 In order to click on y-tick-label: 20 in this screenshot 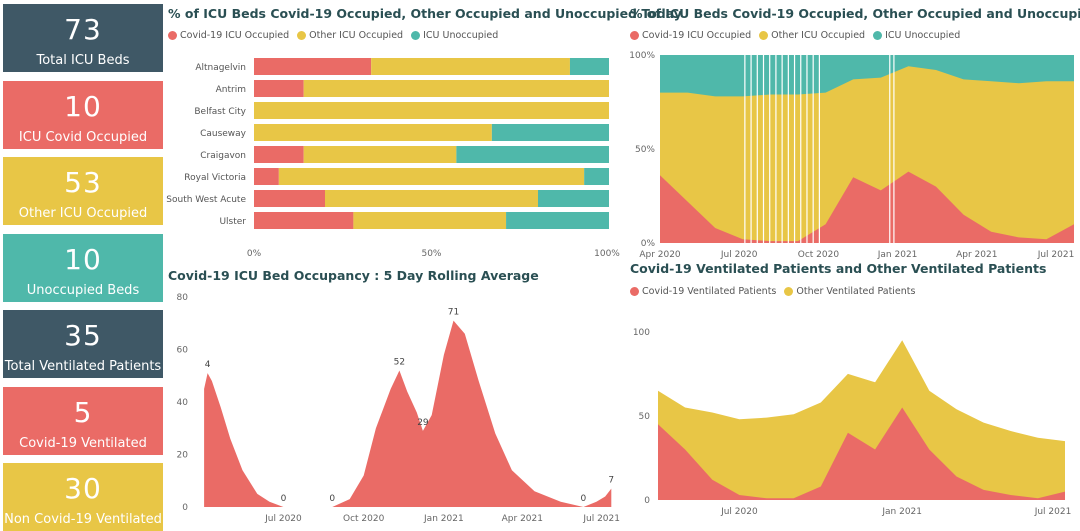, I will do `click(183, 456)`.